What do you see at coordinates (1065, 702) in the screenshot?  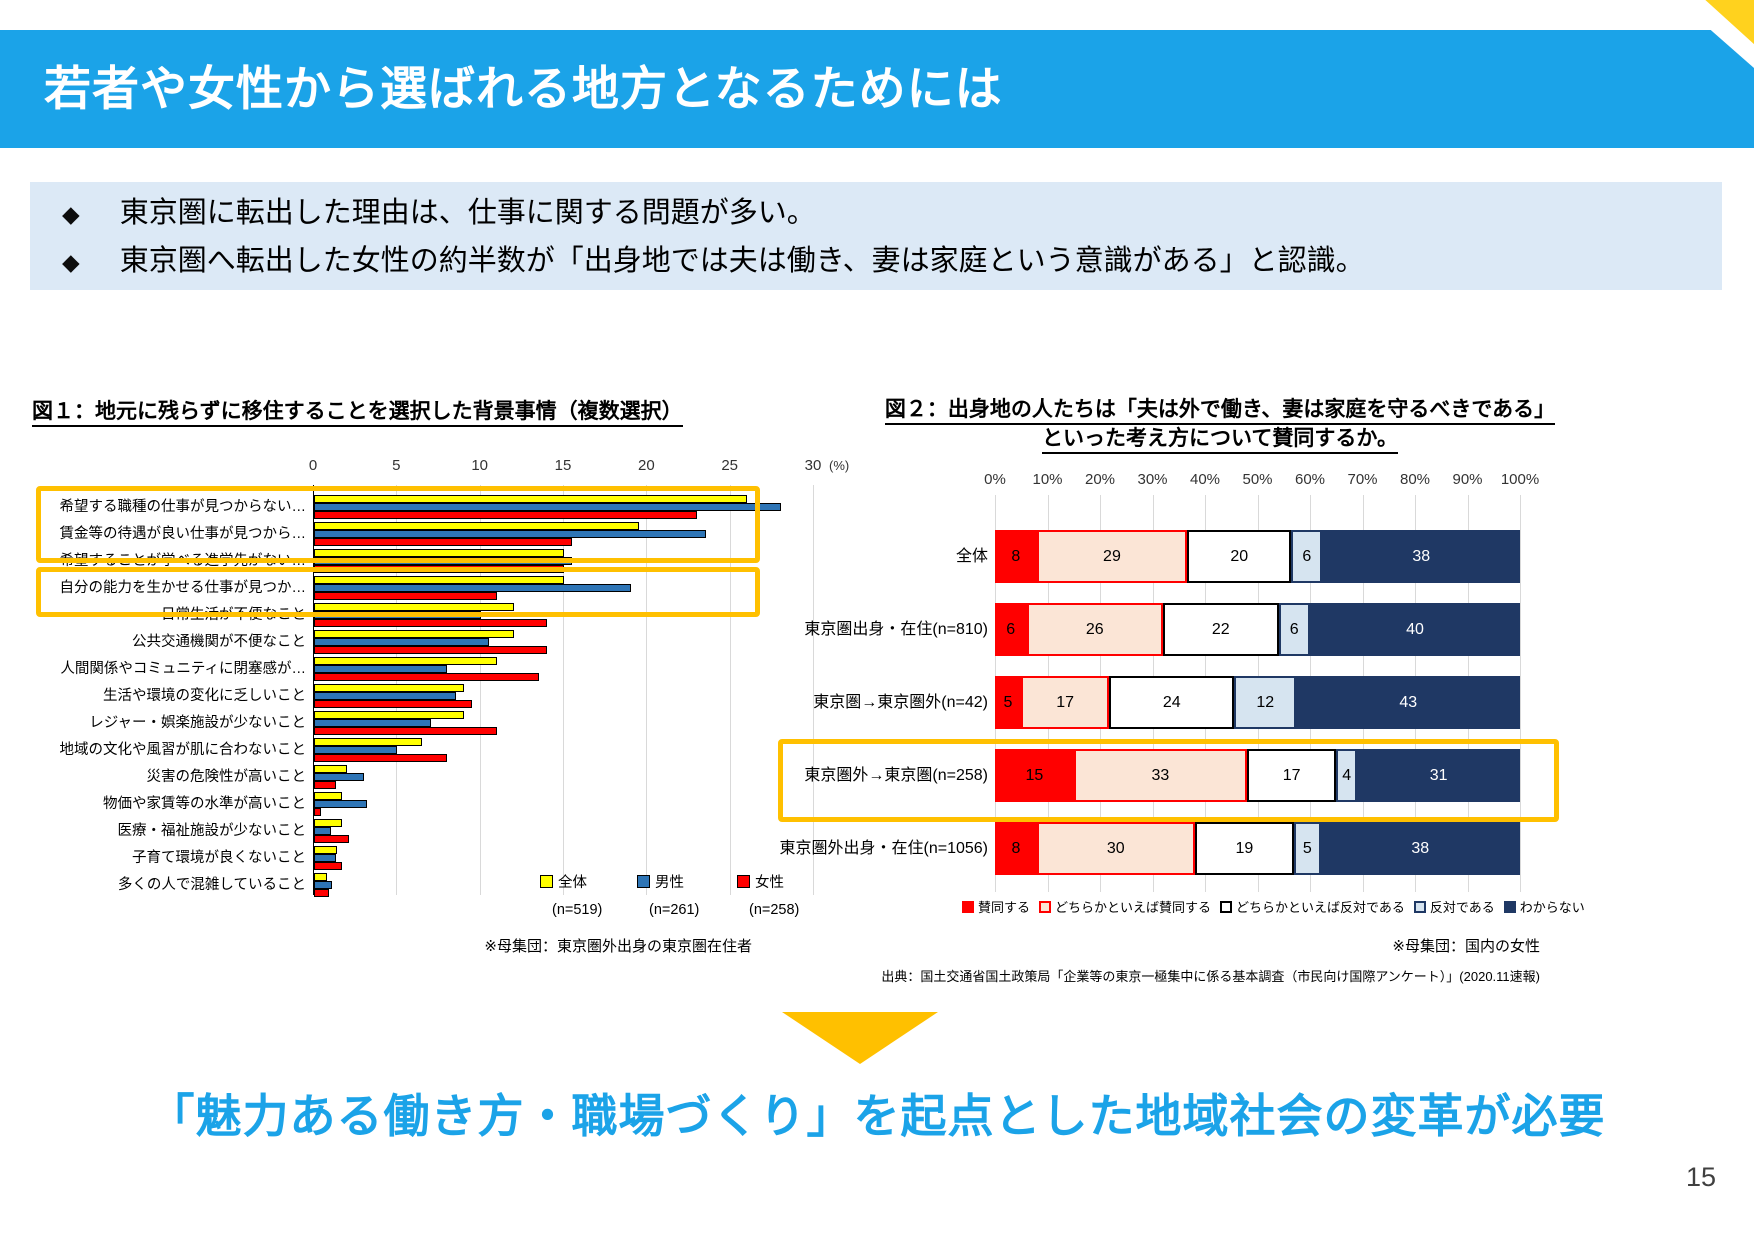 I see `segment-どちらかといえば賛同する: 17` at bounding box center [1065, 702].